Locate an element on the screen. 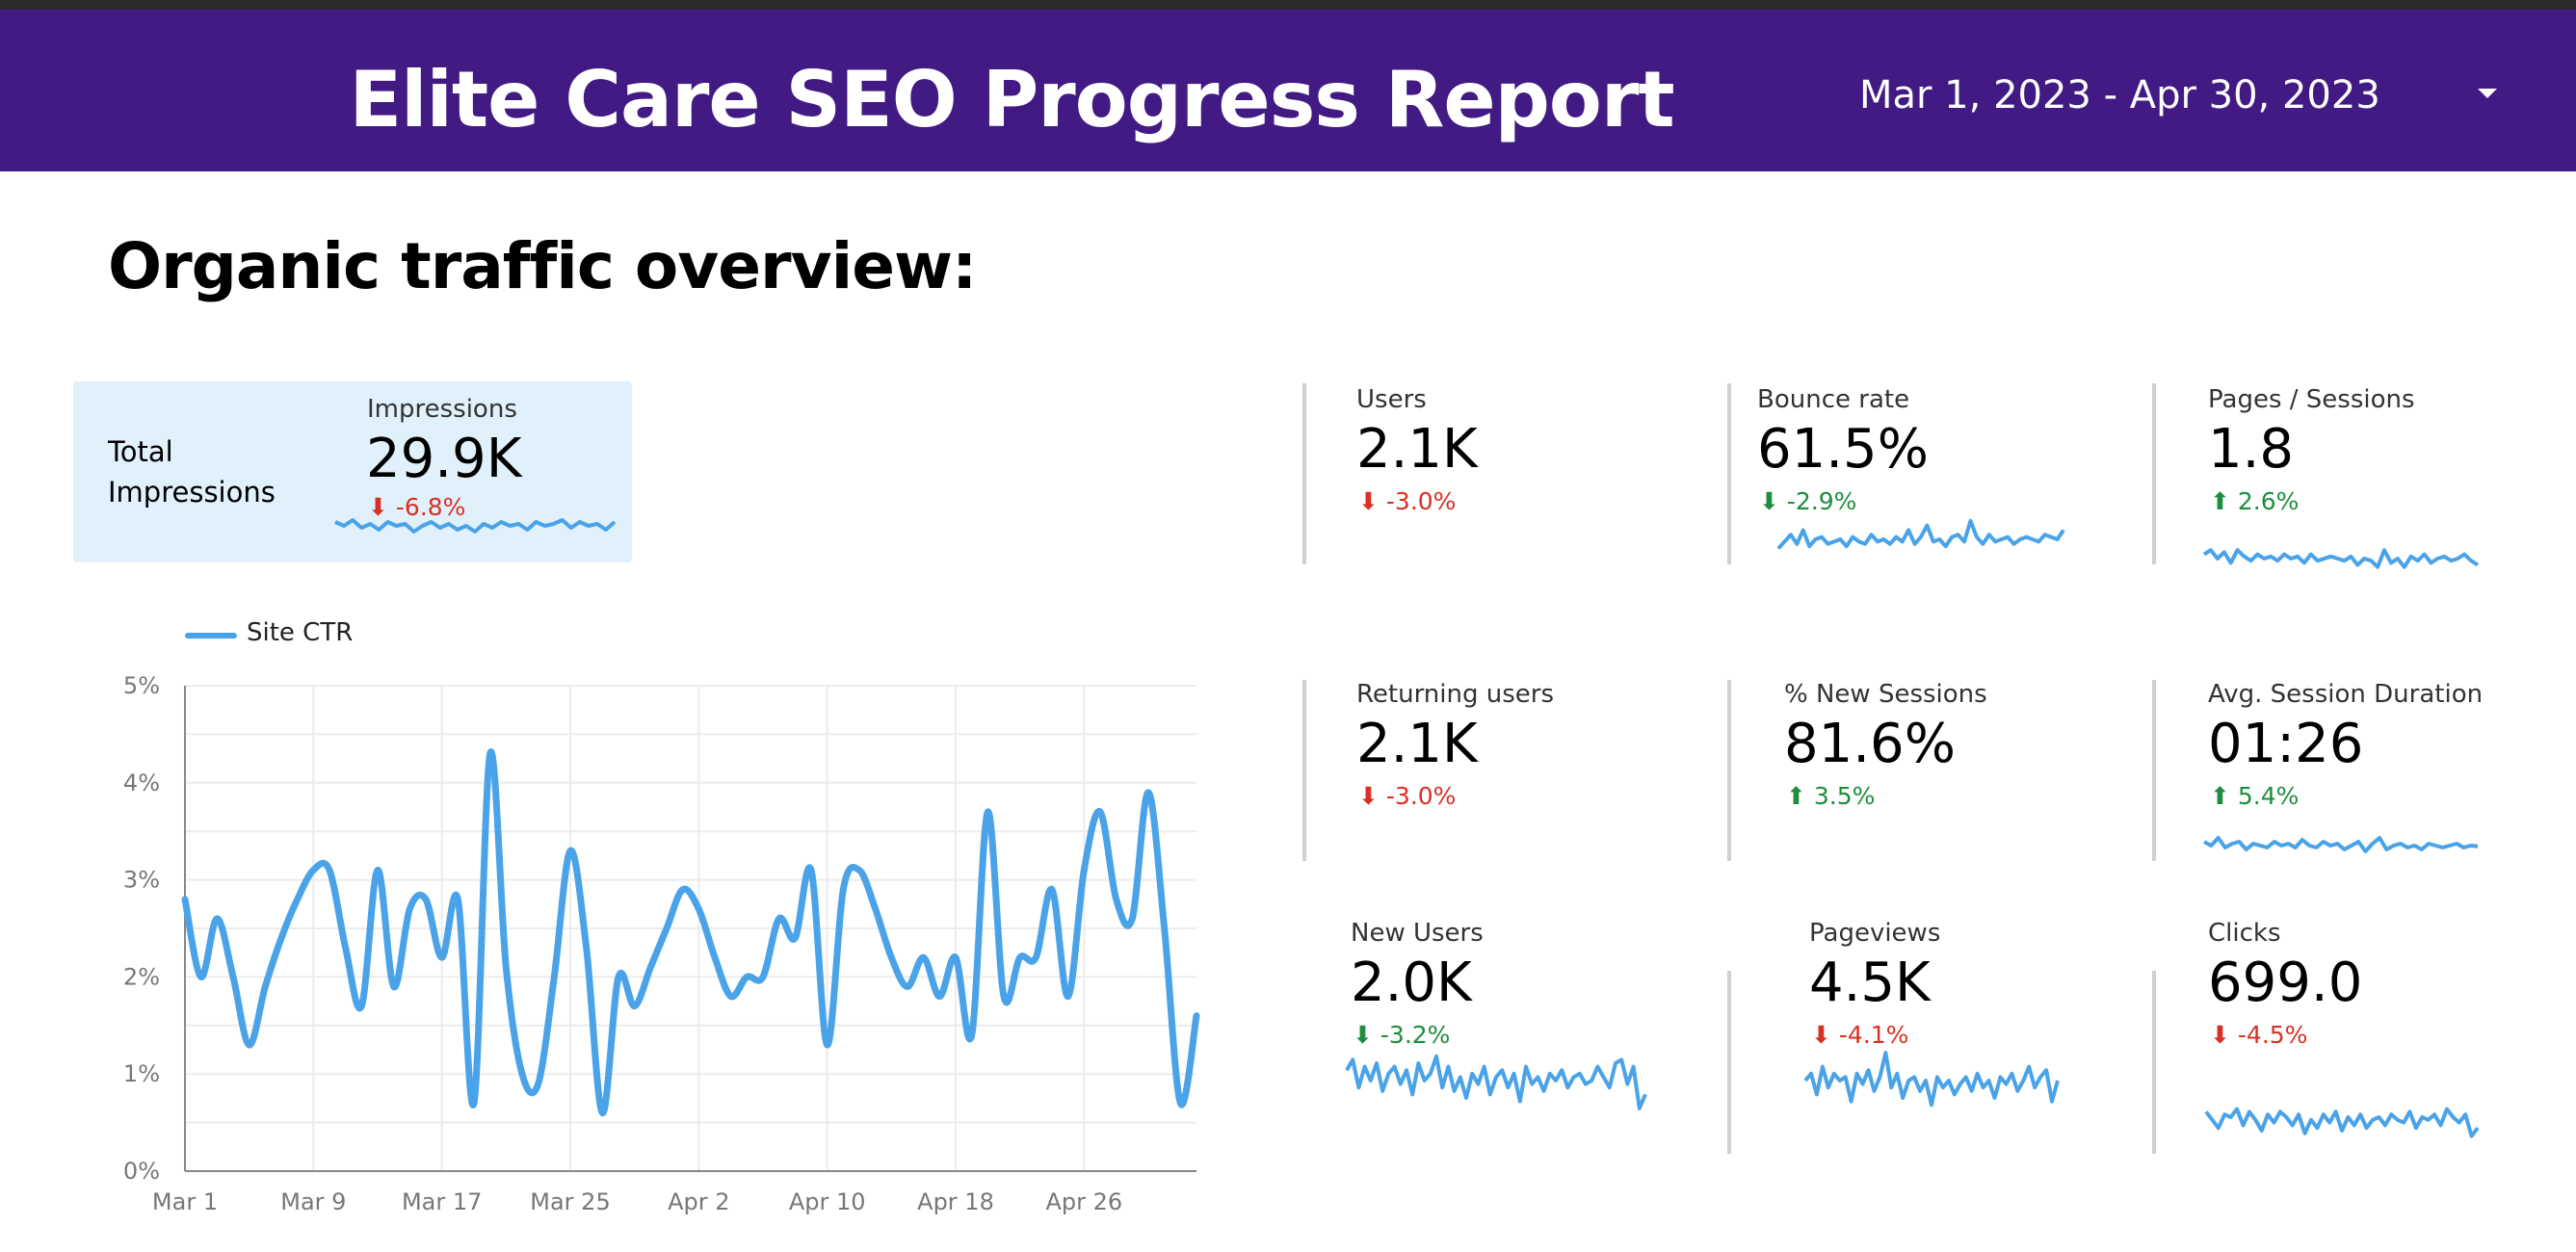 The height and width of the screenshot is (1252, 2576). new-users-value: 2.0K is located at coordinates (1412, 983).